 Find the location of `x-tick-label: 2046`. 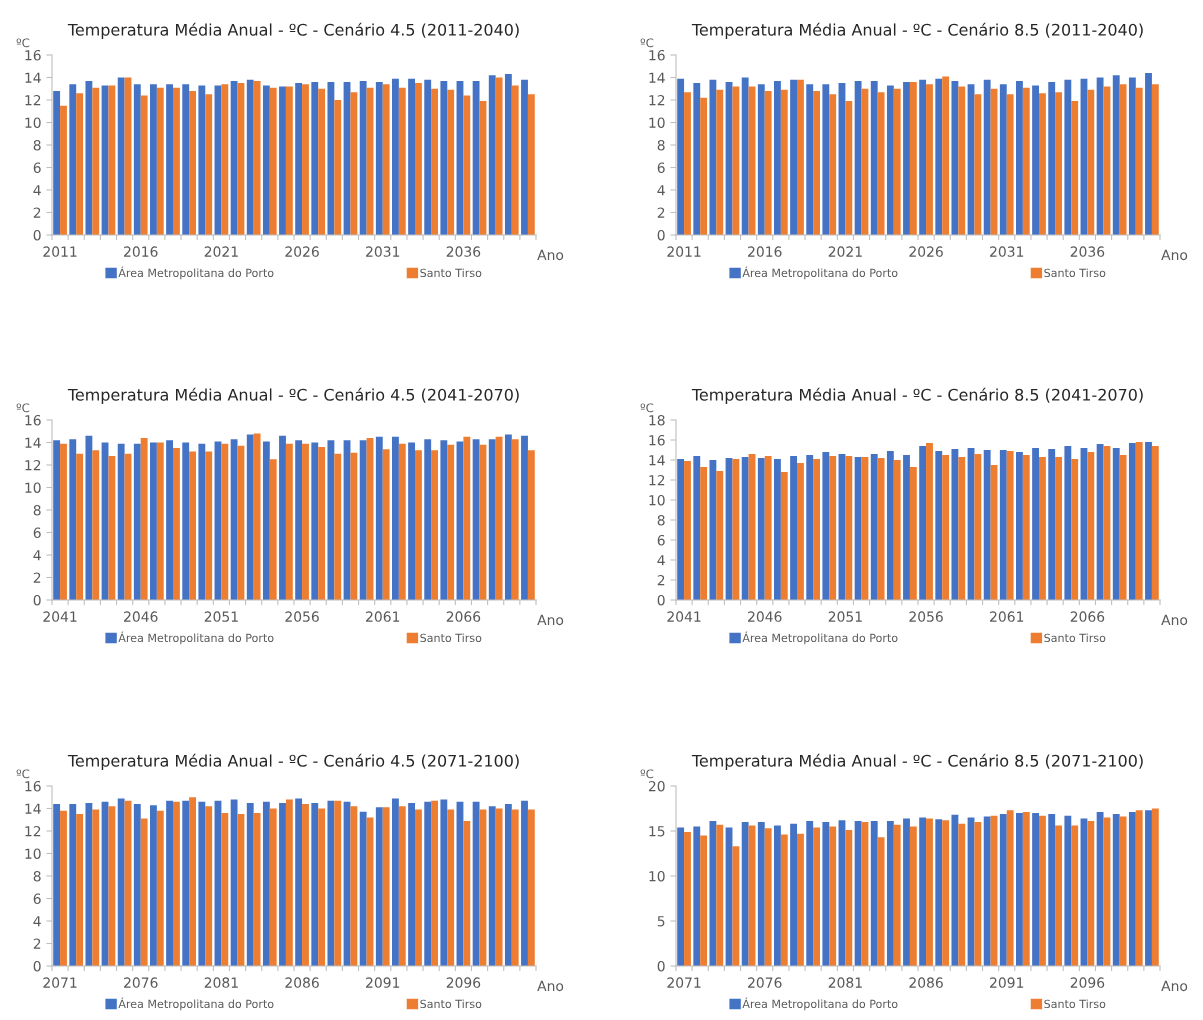

x-tick-label: 2046 is located at coordinates (141, 616).